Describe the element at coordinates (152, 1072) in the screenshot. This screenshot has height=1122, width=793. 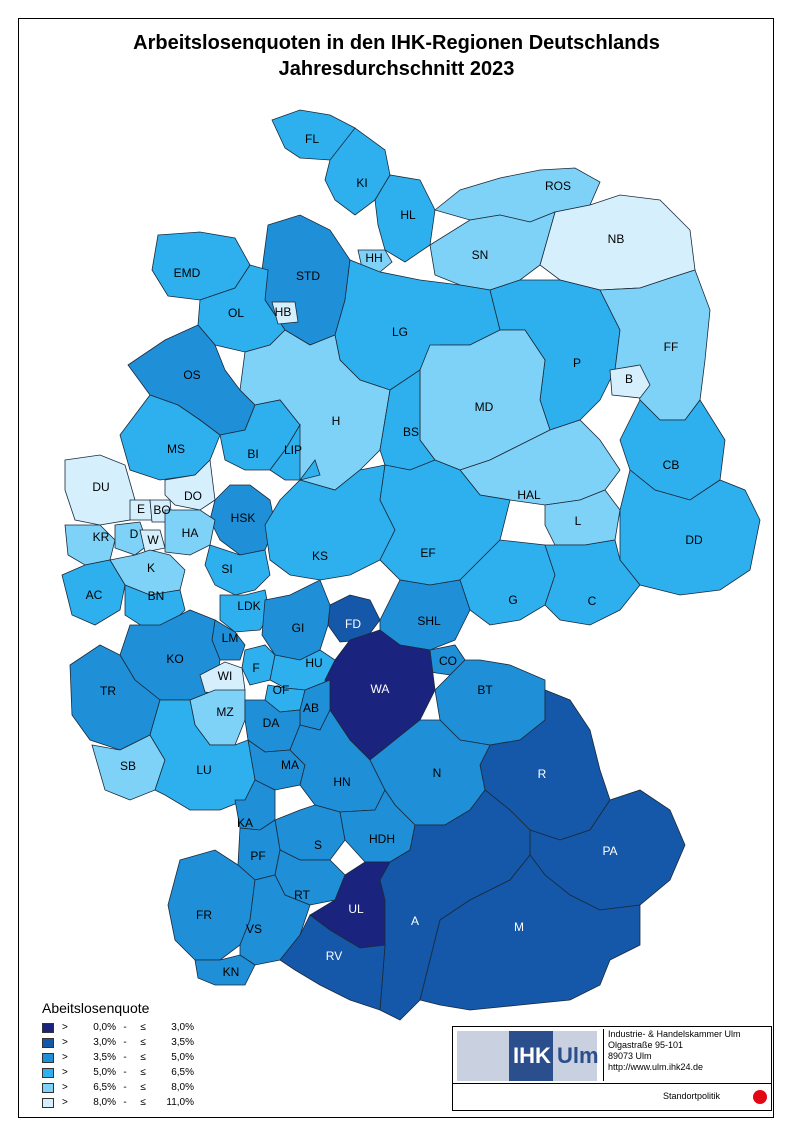
I see `legend-row: >5,0% - ≤6,5%` at that location.